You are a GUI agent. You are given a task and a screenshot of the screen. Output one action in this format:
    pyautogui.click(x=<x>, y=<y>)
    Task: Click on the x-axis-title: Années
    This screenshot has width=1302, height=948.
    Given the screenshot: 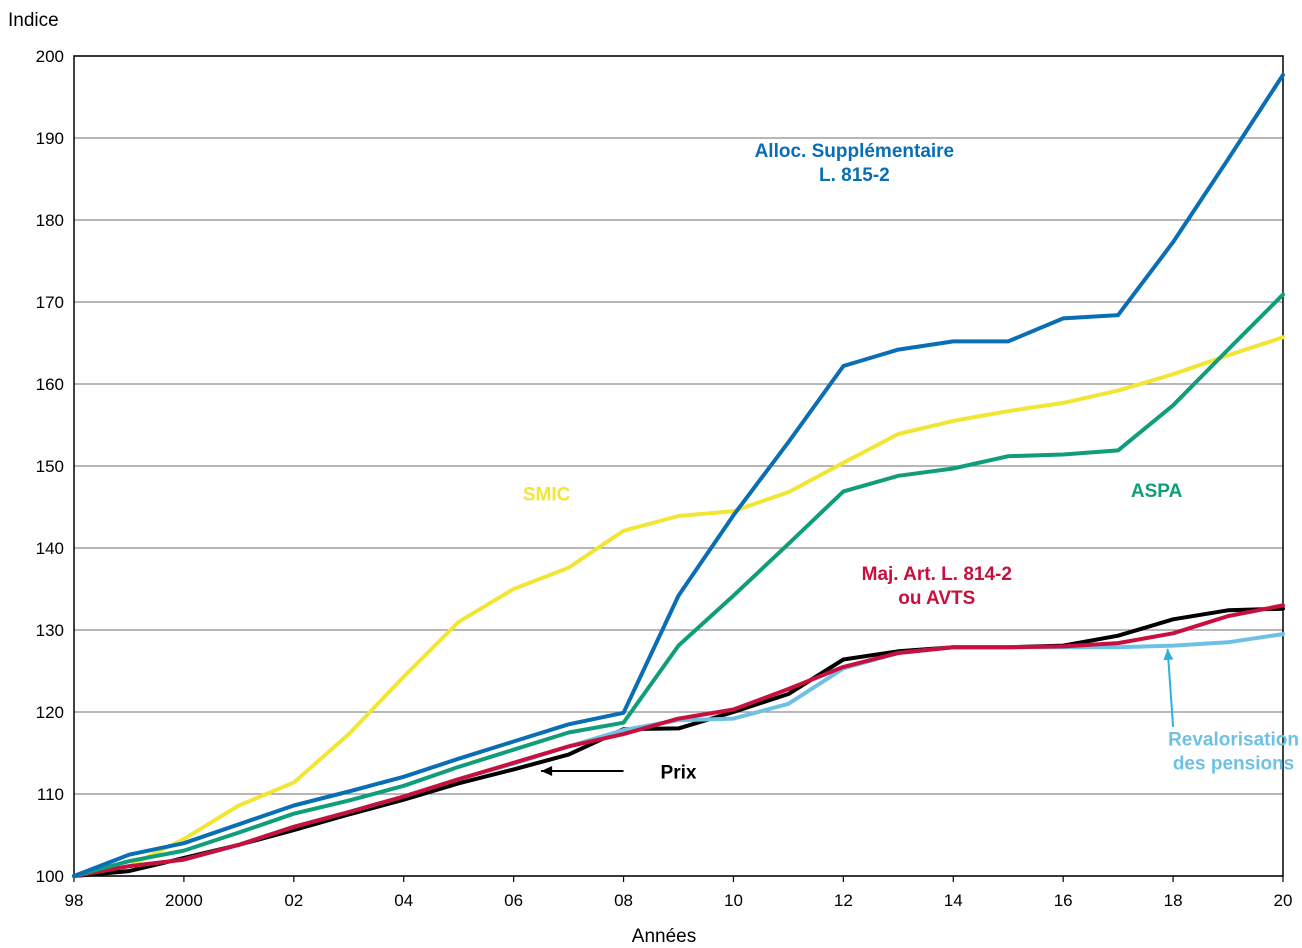 What is the action you would take?
    pyautogui.click(x=664, y=936)
    